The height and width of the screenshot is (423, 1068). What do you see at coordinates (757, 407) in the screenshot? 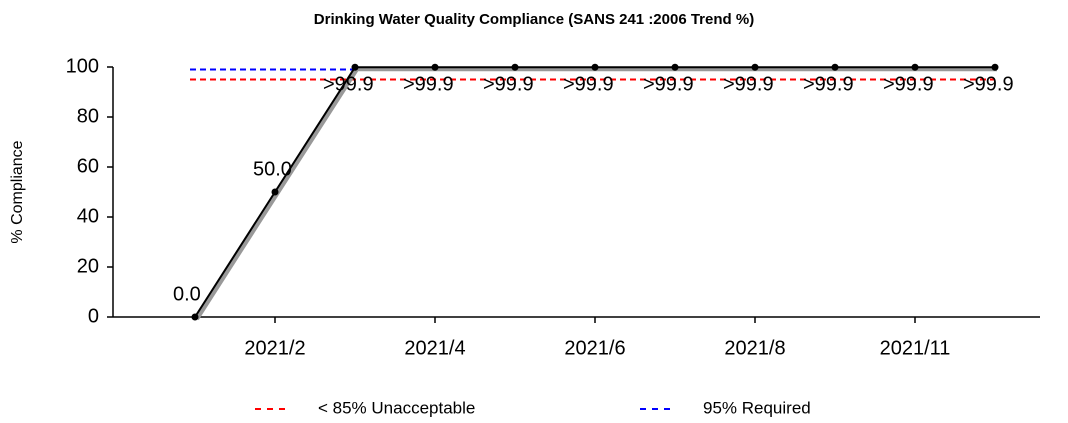
I see `legend-label: 95% Required` at bounding box center [757, 407].